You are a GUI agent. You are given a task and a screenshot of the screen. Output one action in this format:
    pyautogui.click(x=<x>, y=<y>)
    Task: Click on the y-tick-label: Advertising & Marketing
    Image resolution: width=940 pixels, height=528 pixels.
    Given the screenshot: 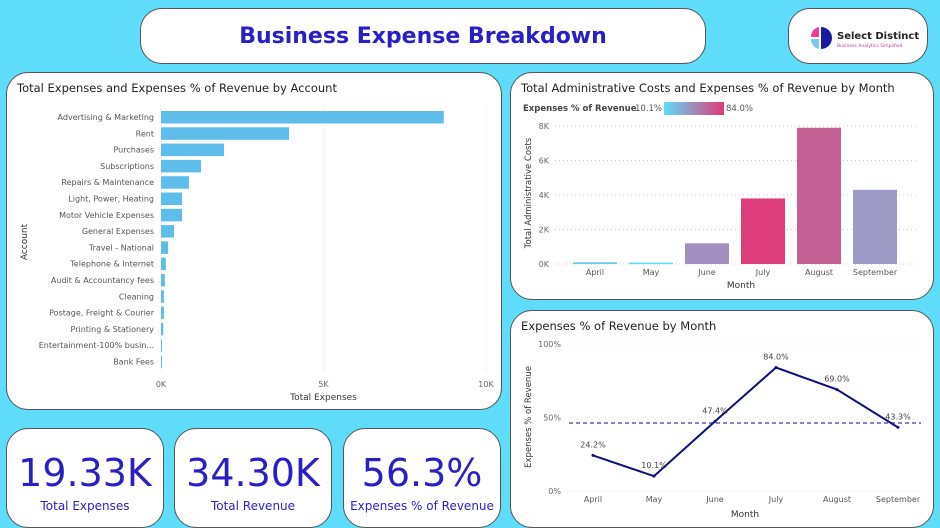 What is the action you would take?
    pyautogui.click(x=106, y=117)
    